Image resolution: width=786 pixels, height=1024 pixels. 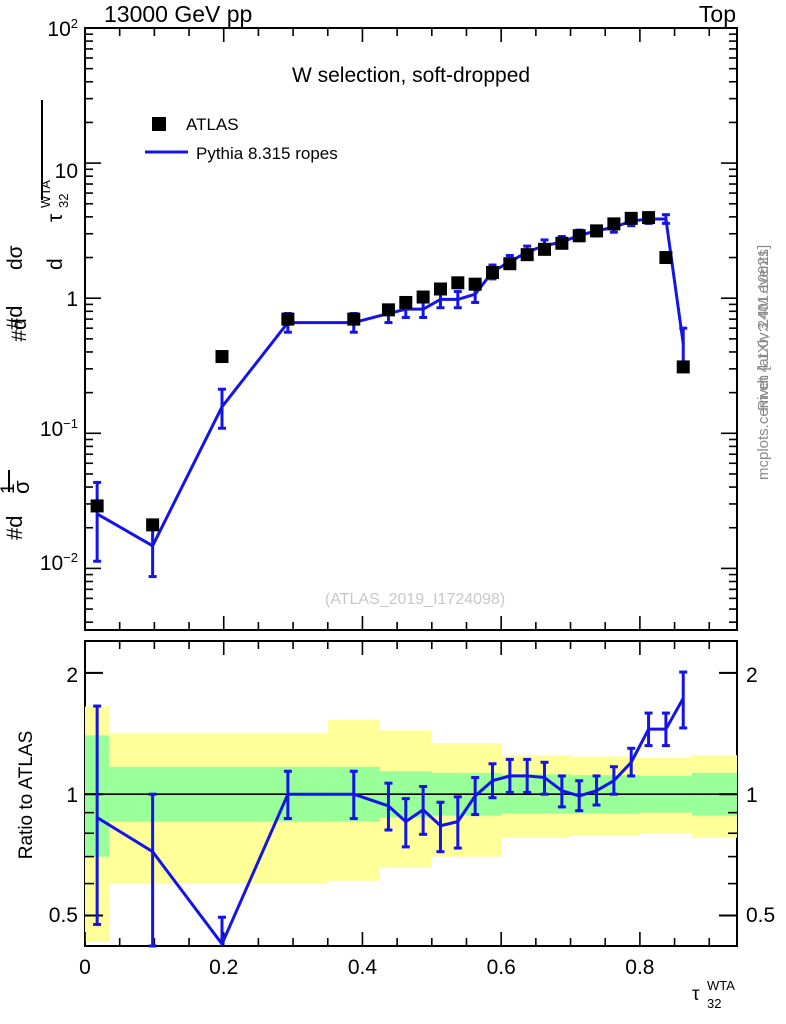 What do you see at coordinates (178, 14) in the screenshot?
I see `header-beam-label: 13000 GeV pp` at bounding box center [178, 14].